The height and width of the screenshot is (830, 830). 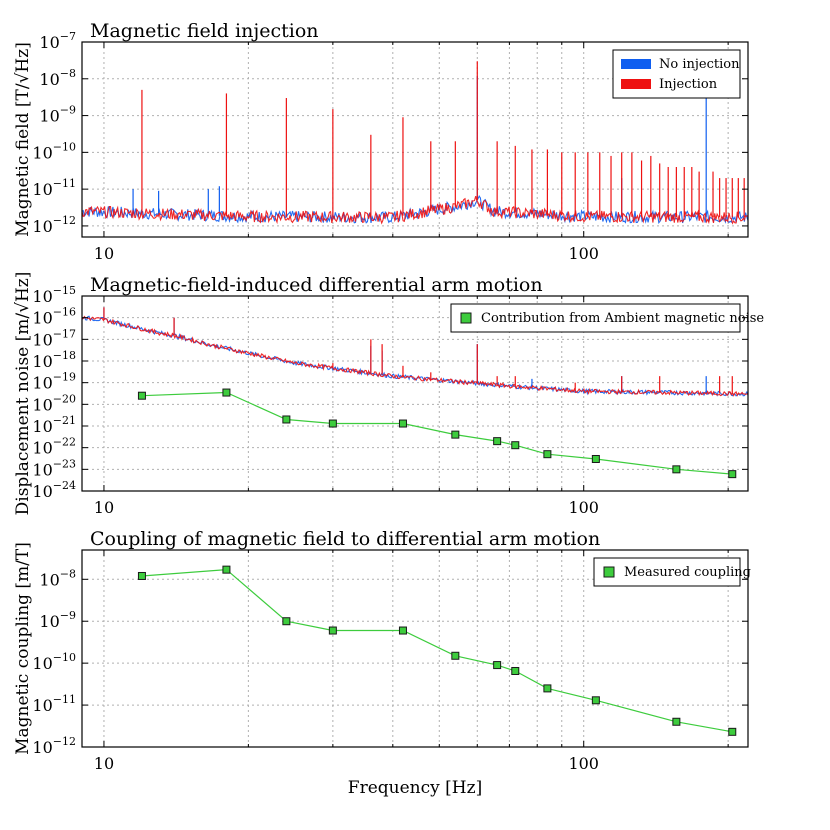 I want to click on series-trace-no-injection, so click(x=415, y=209).